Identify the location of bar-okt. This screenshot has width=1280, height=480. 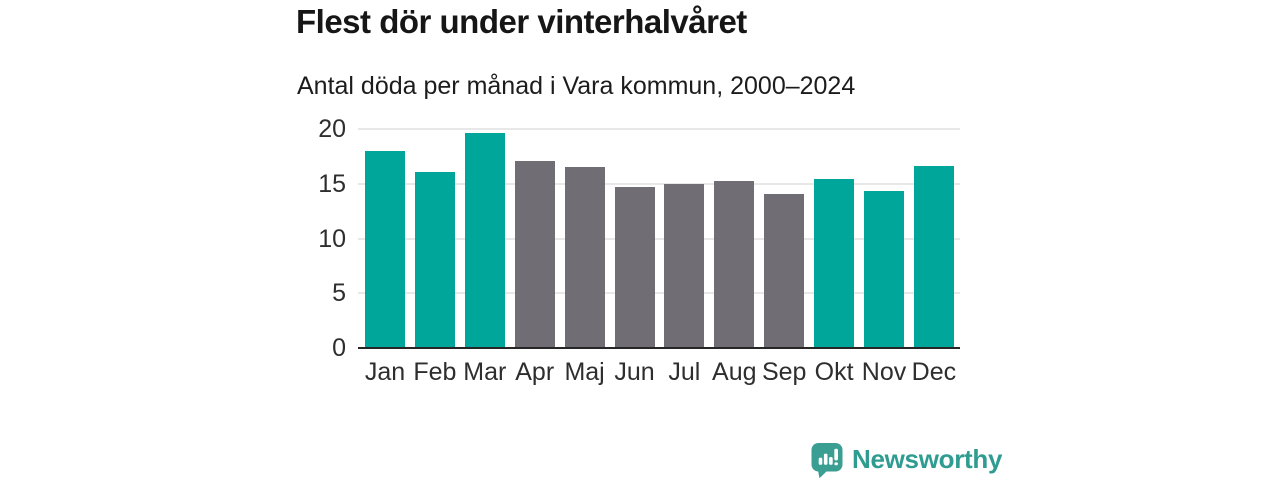
(834, 263).